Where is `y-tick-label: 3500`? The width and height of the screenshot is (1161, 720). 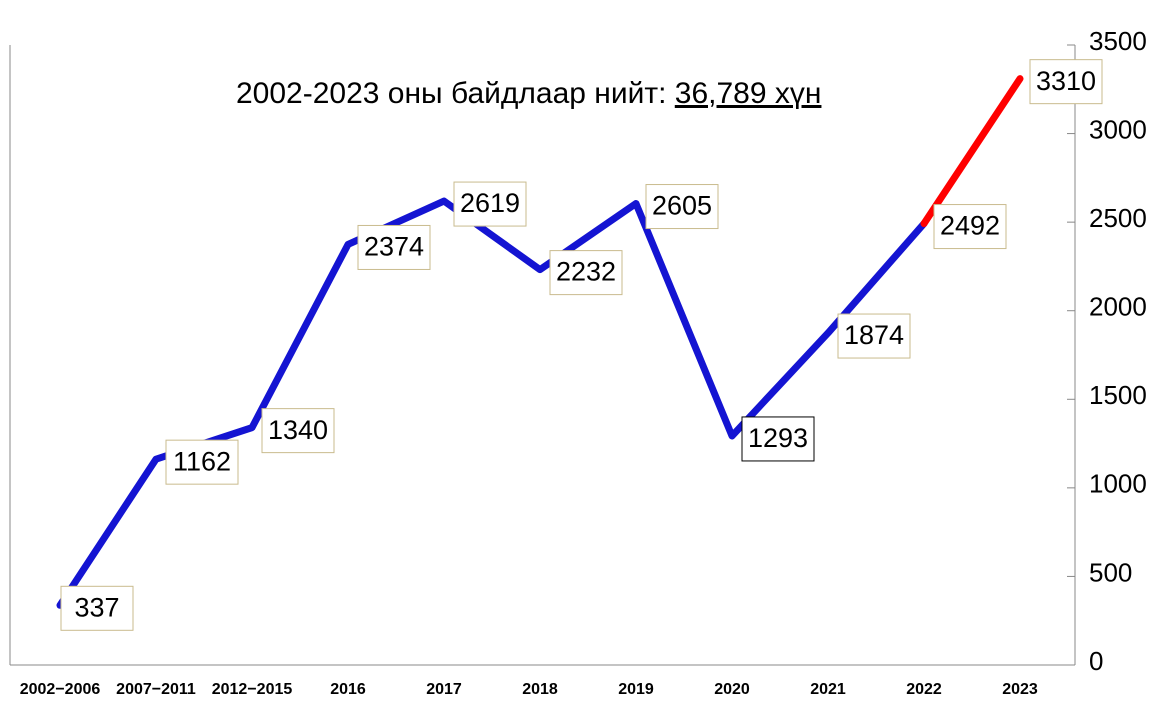 y-tick-label: 3500 is located at coordinates (1118, 41).